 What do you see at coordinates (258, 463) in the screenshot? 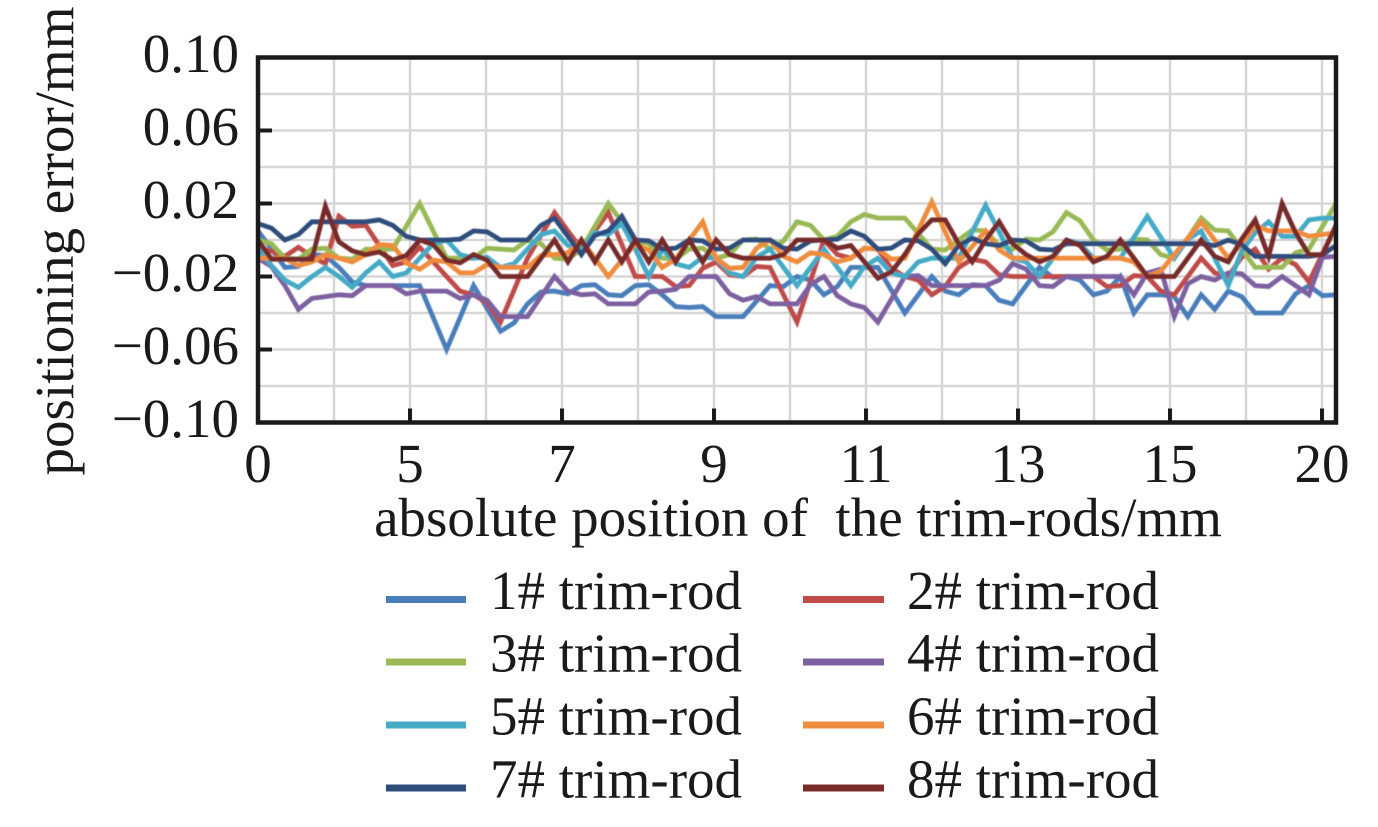
I see `svg-text: 0` at bounding box center [258, 463].